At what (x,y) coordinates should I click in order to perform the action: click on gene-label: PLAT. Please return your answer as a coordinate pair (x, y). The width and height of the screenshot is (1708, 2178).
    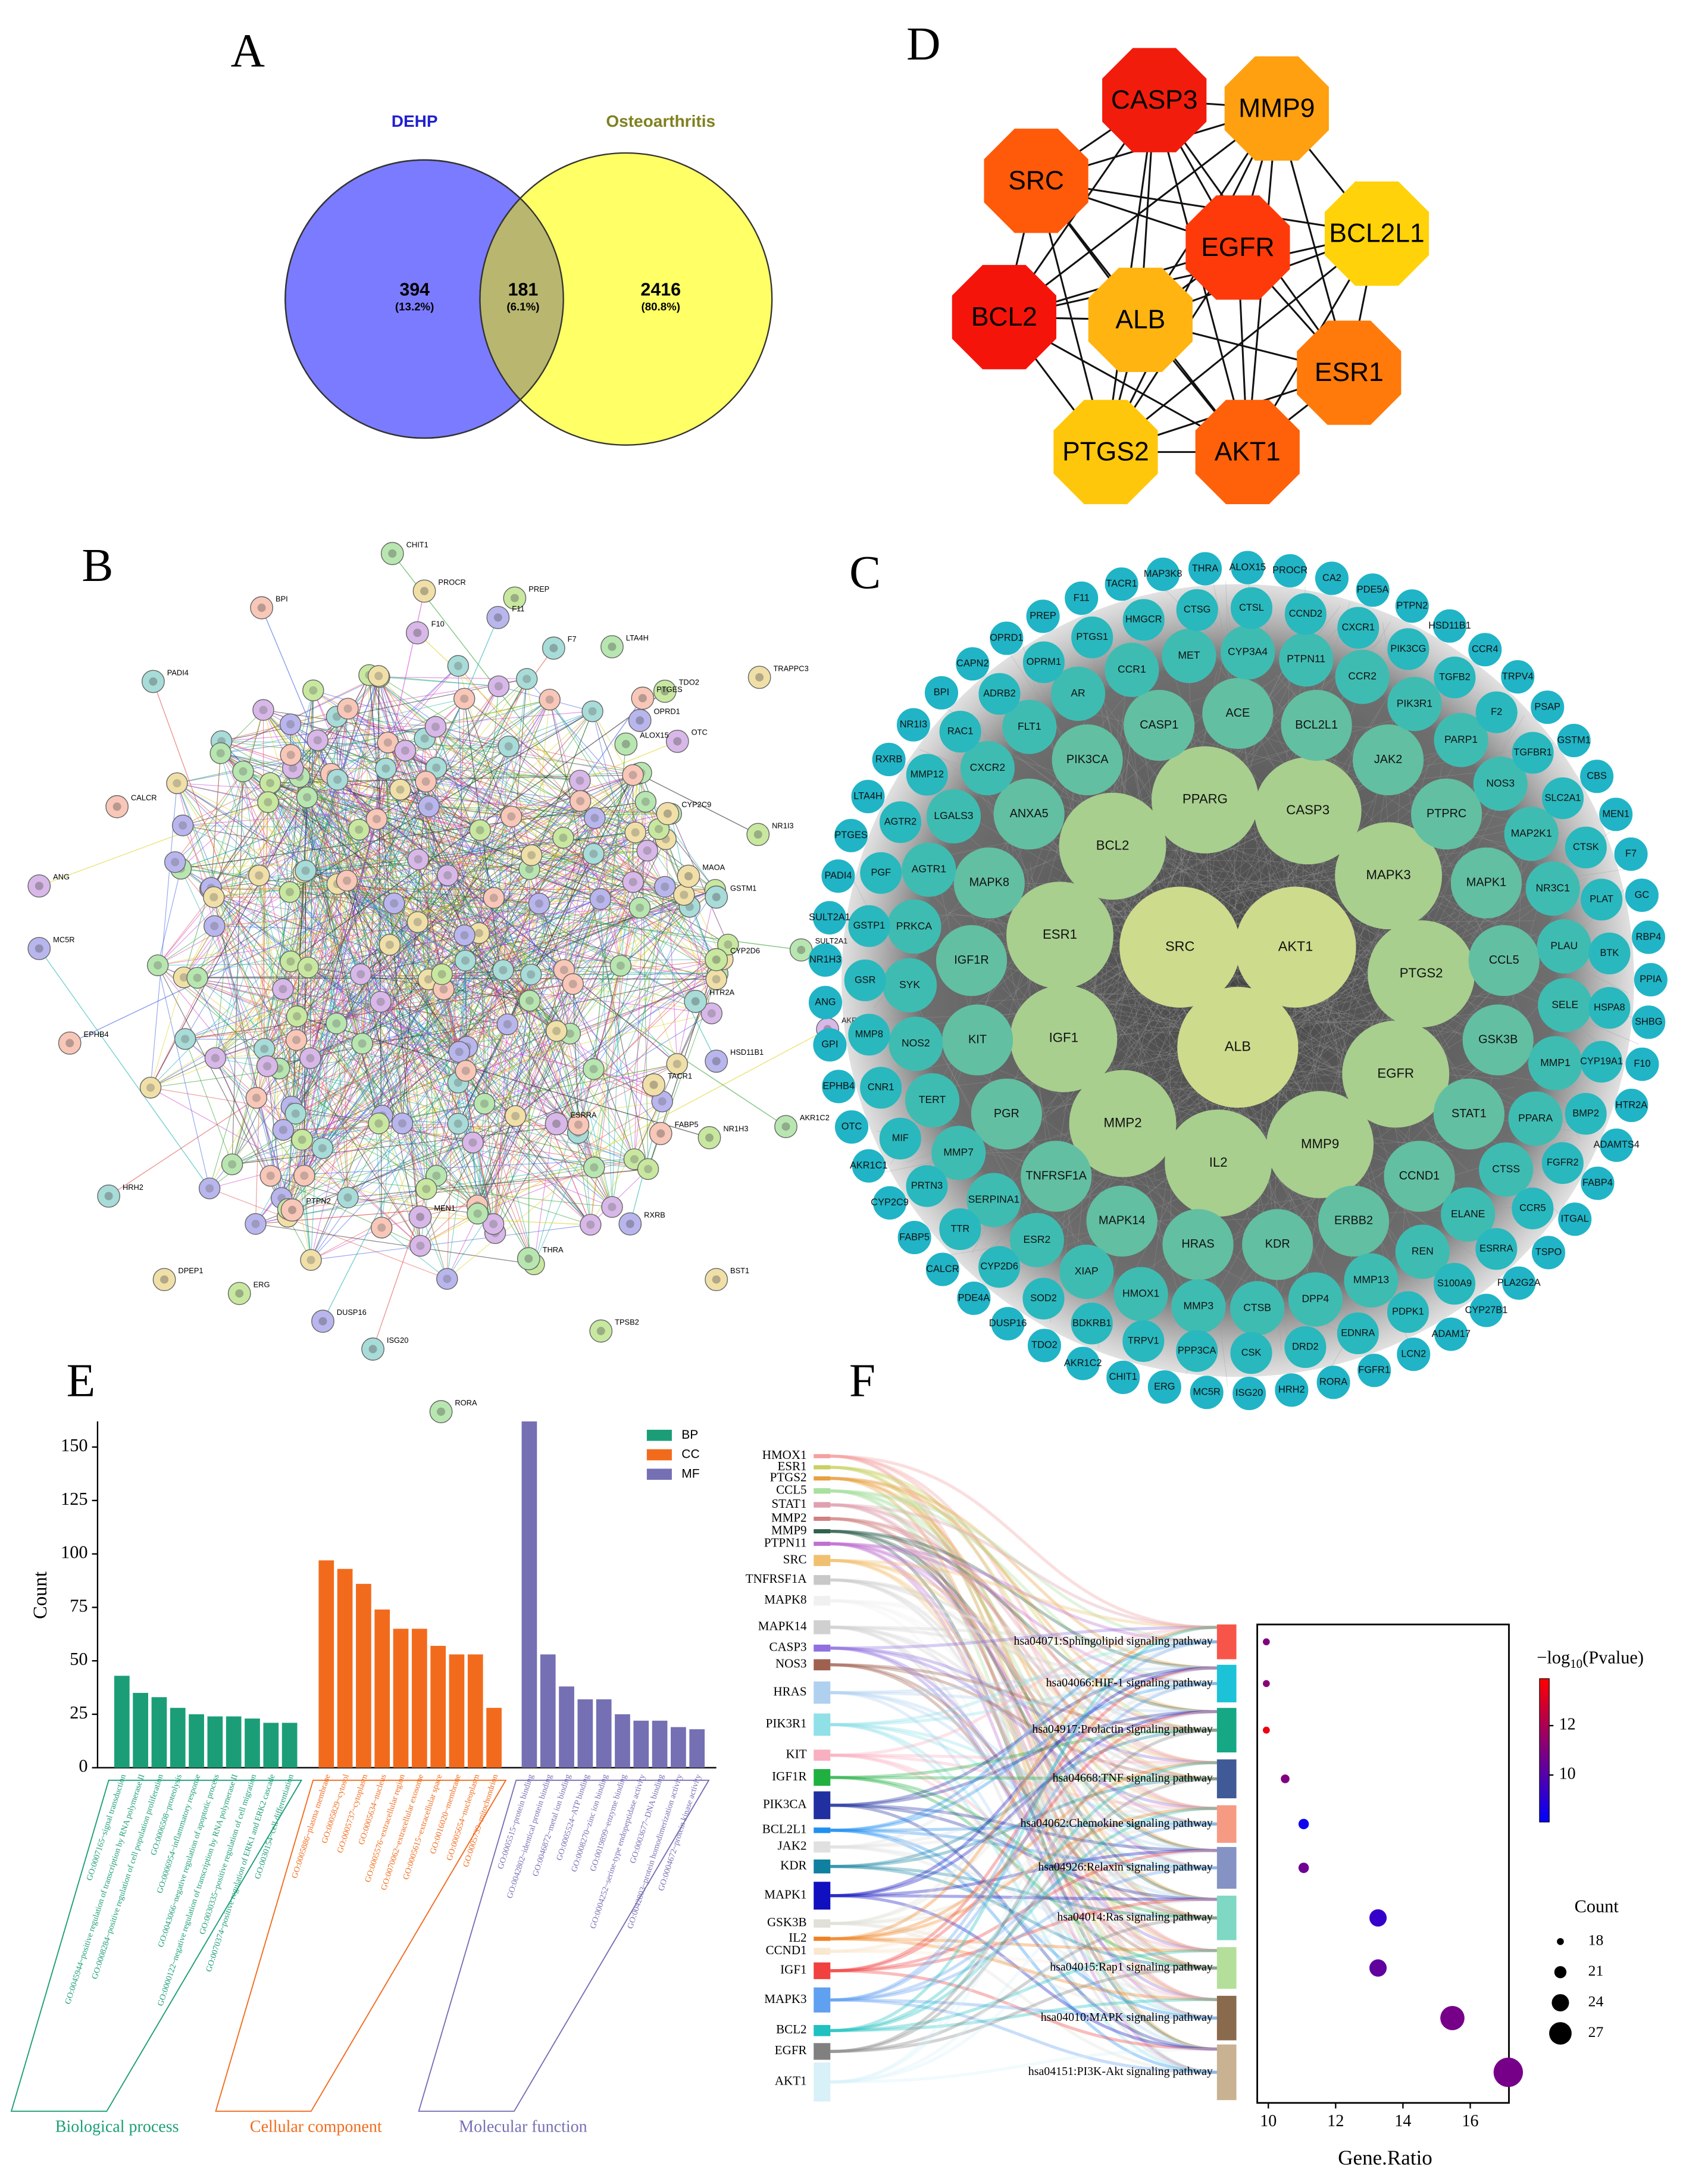
    Looking at the image, I should click on (1601, 899).